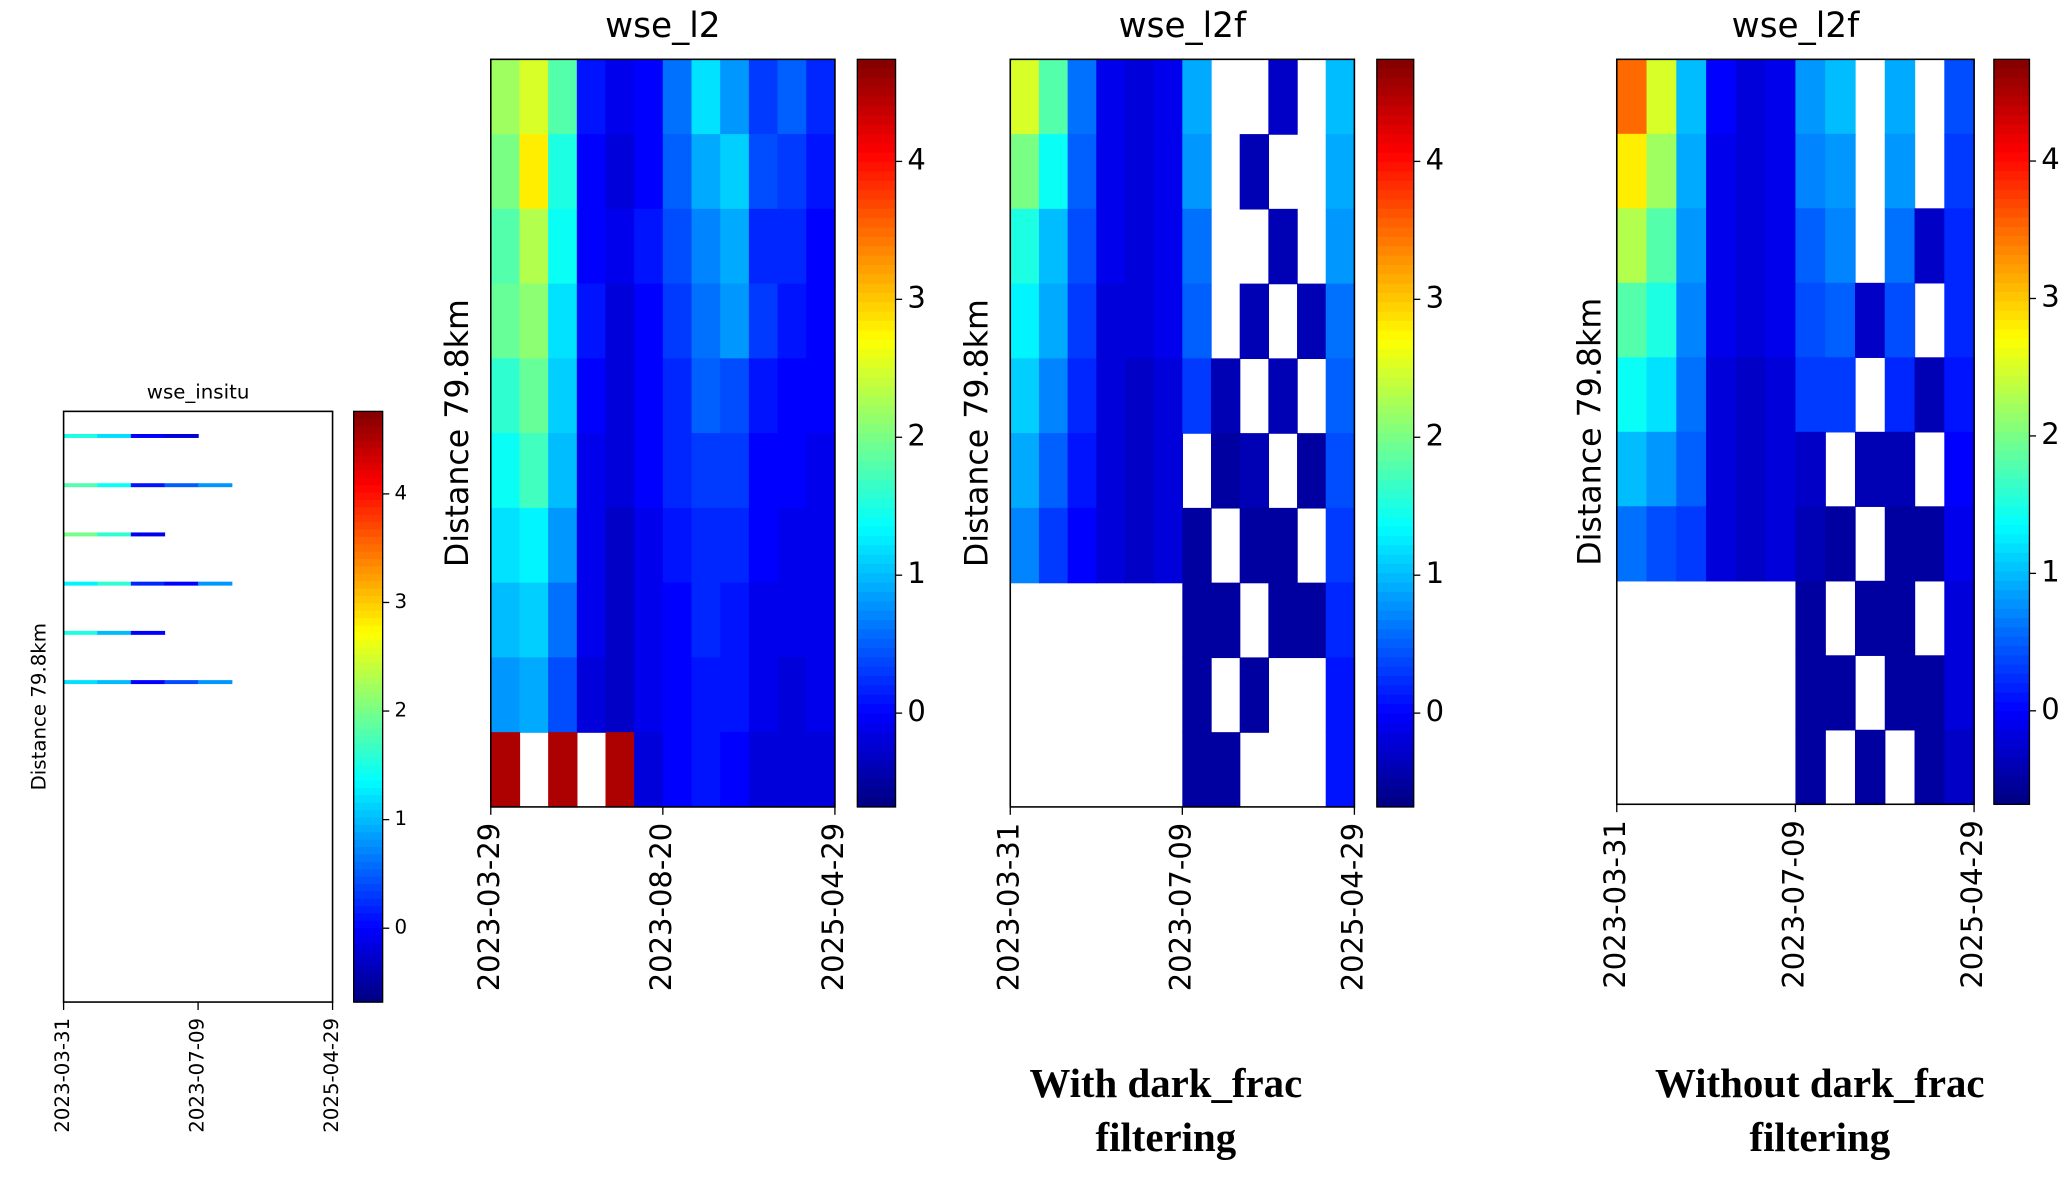  I want to click on y-axis-label: Distance 79.8km, so click(1591, 432).